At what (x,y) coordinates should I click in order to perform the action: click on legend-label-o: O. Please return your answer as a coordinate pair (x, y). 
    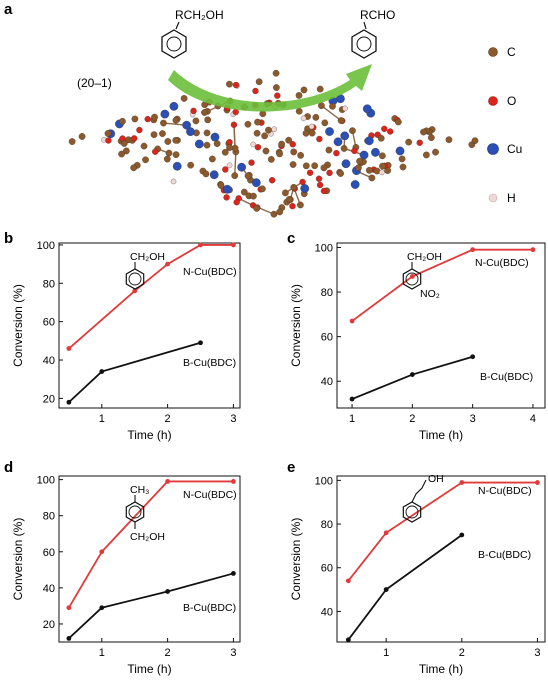
    Looking at the image, I should click on (511, 101).